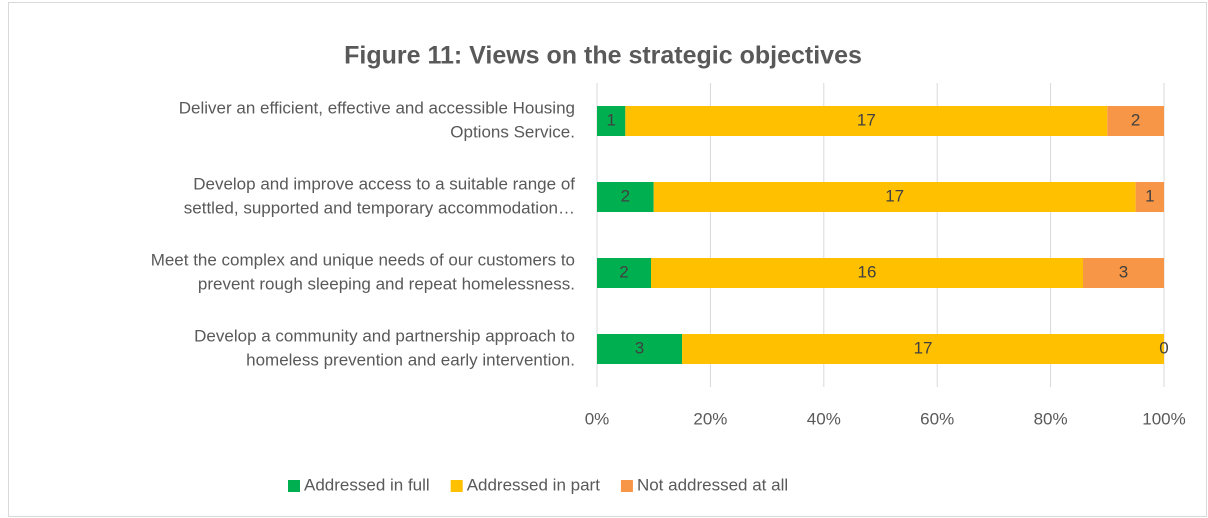 This screenshot has width=1208, height=518. What do you see at coordinates (1163, 418) in the screenshot?
I see `x-tick-label: 100%` at bounding box center [1163, 418].